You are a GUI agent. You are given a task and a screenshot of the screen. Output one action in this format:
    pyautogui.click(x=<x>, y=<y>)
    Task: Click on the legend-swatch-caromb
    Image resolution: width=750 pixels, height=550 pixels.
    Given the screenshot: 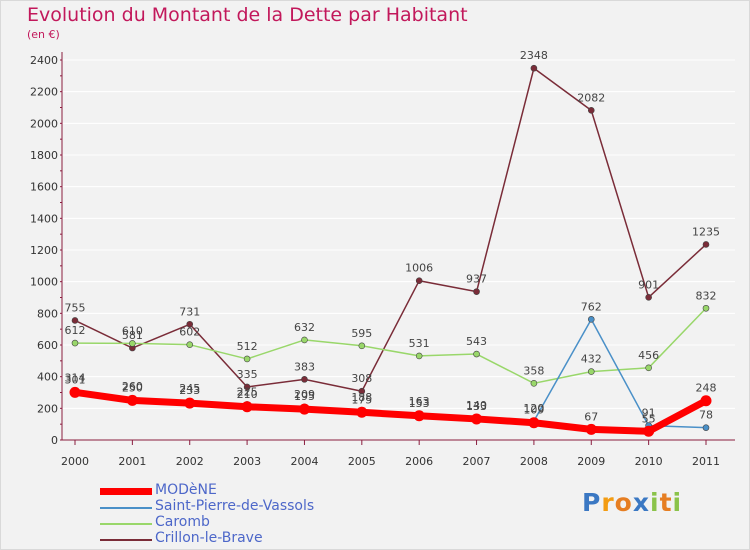 What is the action you would take?
    pyautogui.click(x=126, y=524)
    